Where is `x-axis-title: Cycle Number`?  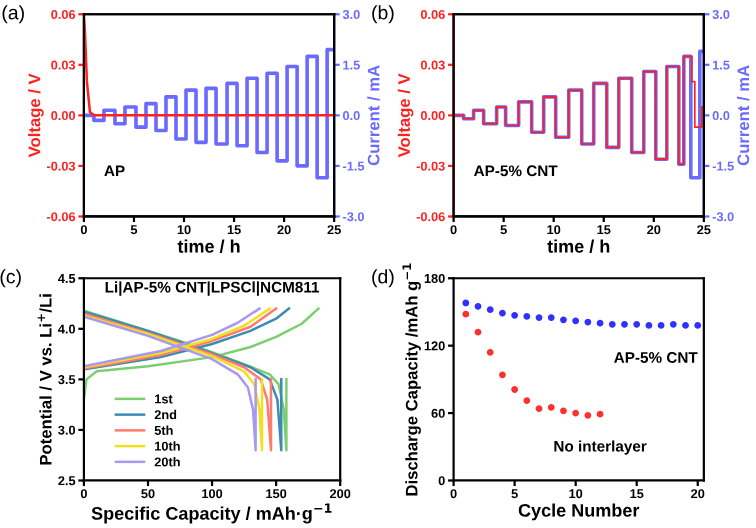
x-axis-title: Cycle Number is located at coordinates (579, 512).